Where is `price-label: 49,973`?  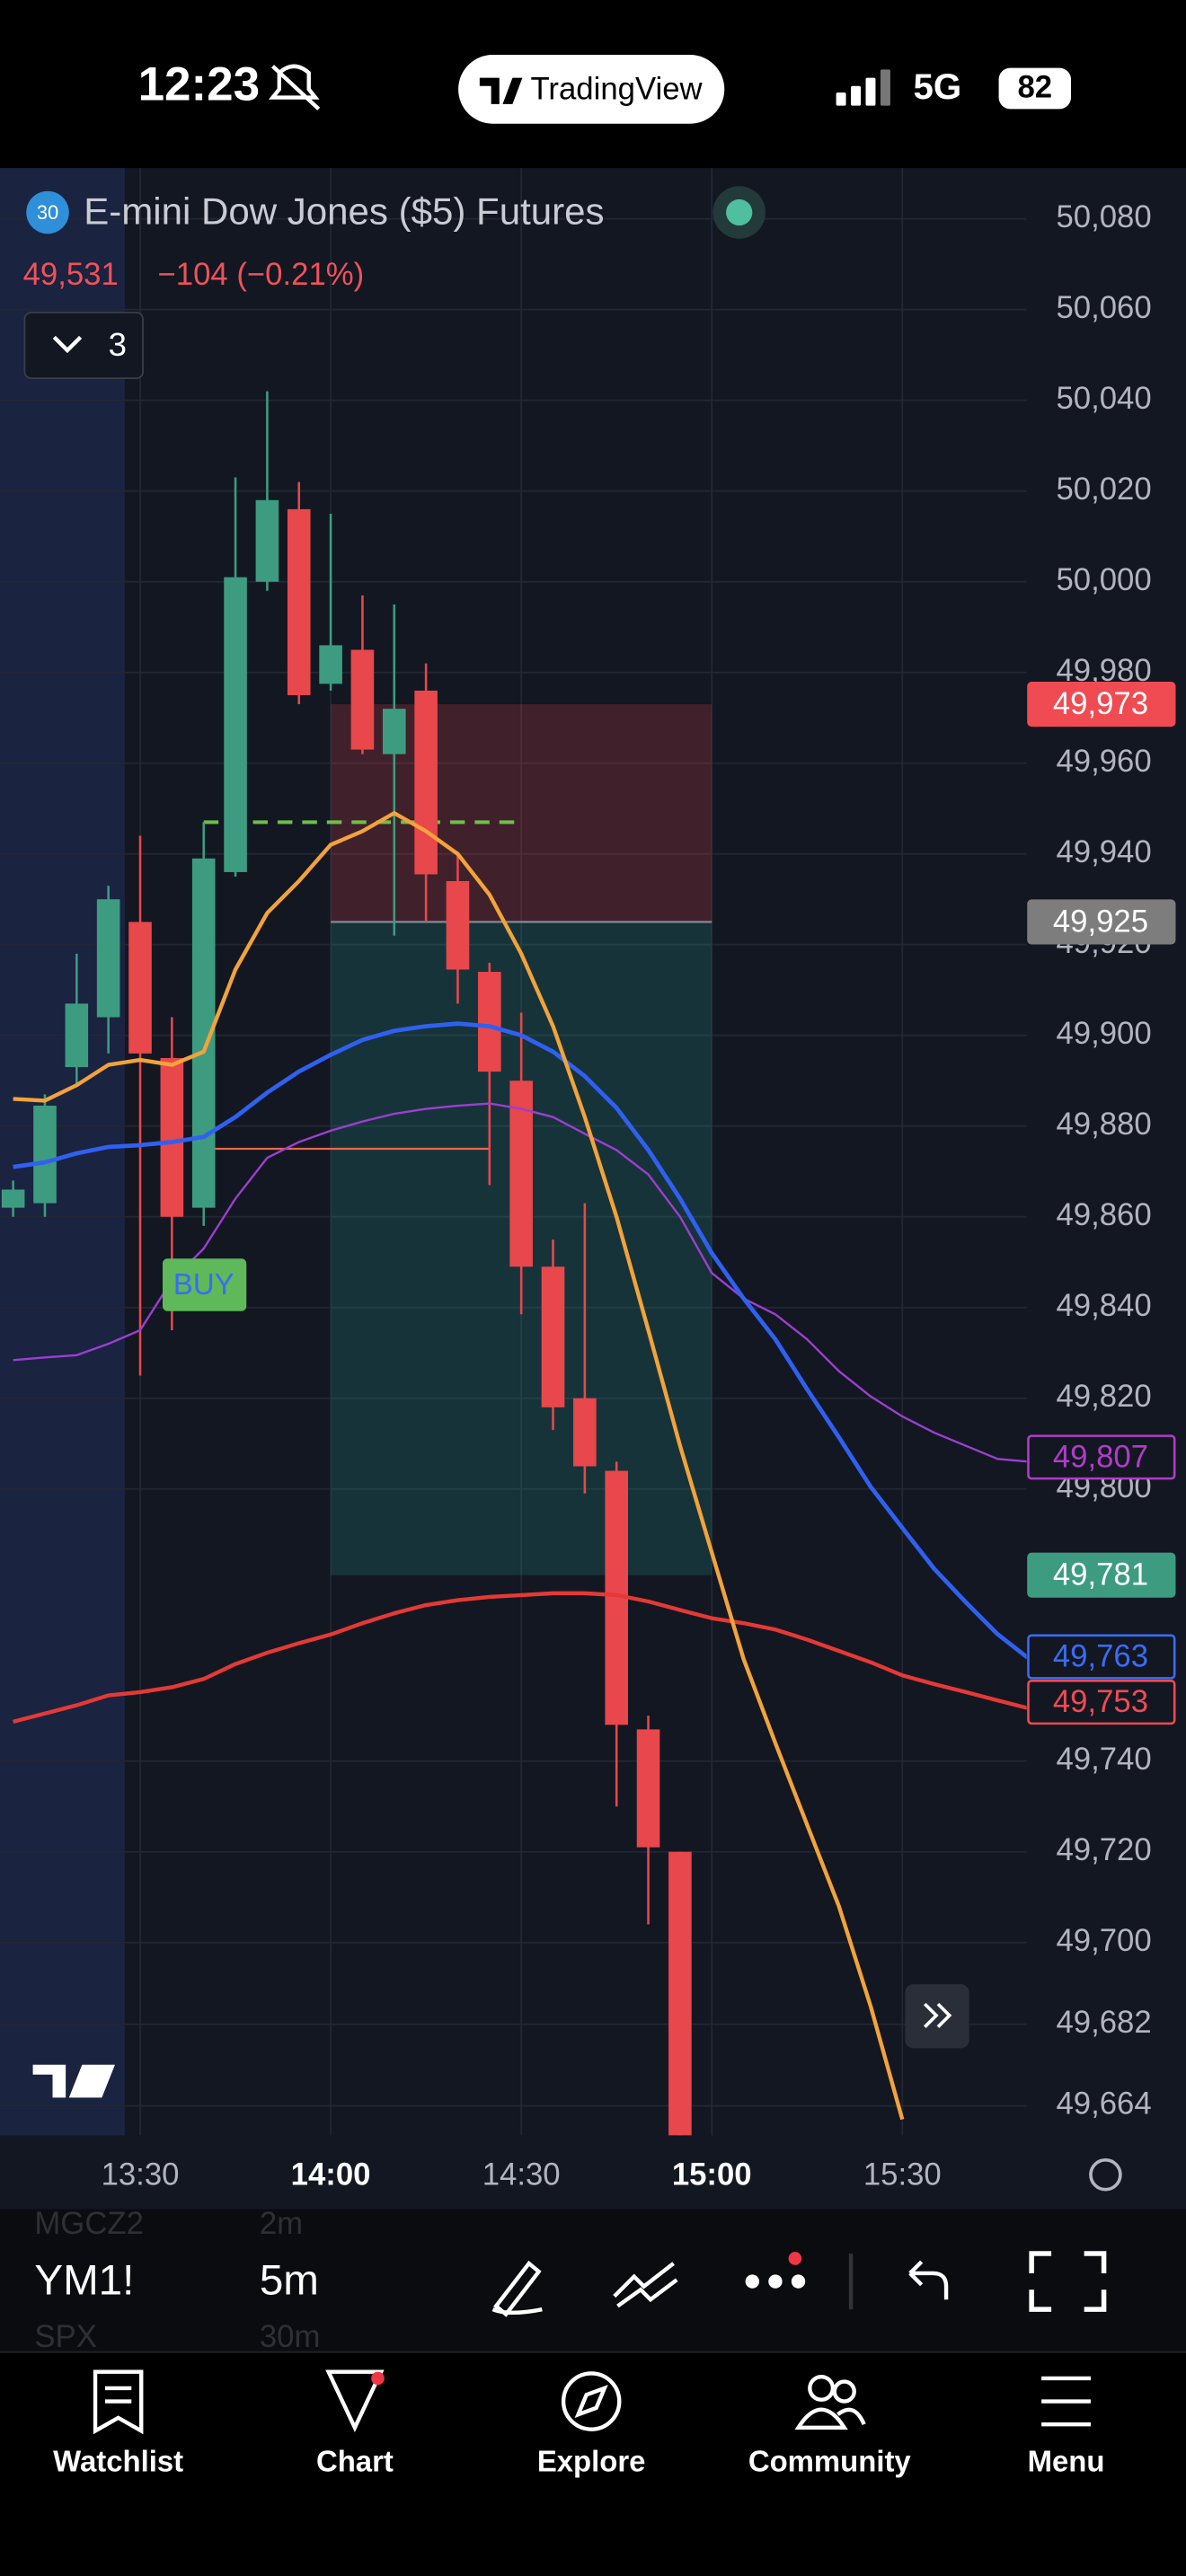
price-label: 49,973 is located at coordinates (1100, 704).